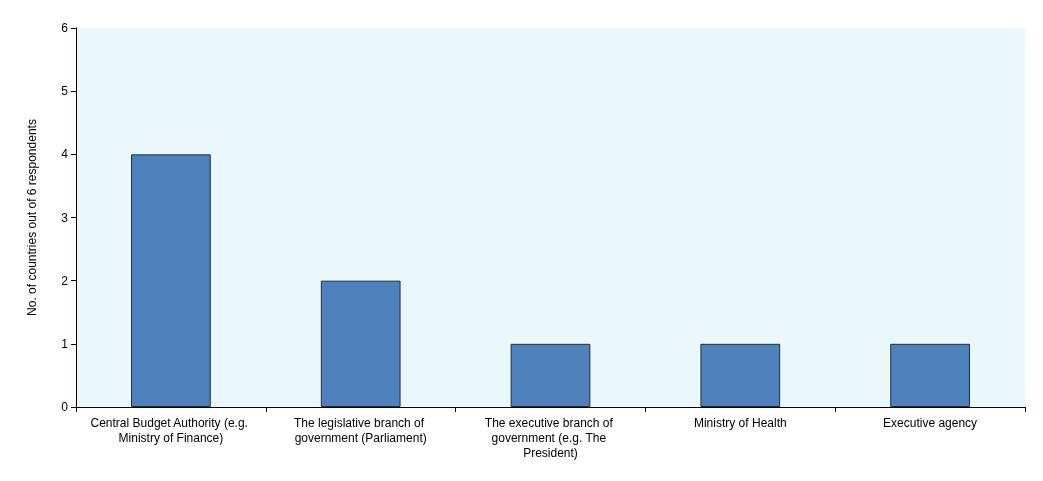 The height and width of the screenshot is (481, 1043). What do you see at coordinates (32, 217) in the screenshot?
I see `y-axis-title: No. of countries out of 6 respondents` at bounding box center [32, 217].